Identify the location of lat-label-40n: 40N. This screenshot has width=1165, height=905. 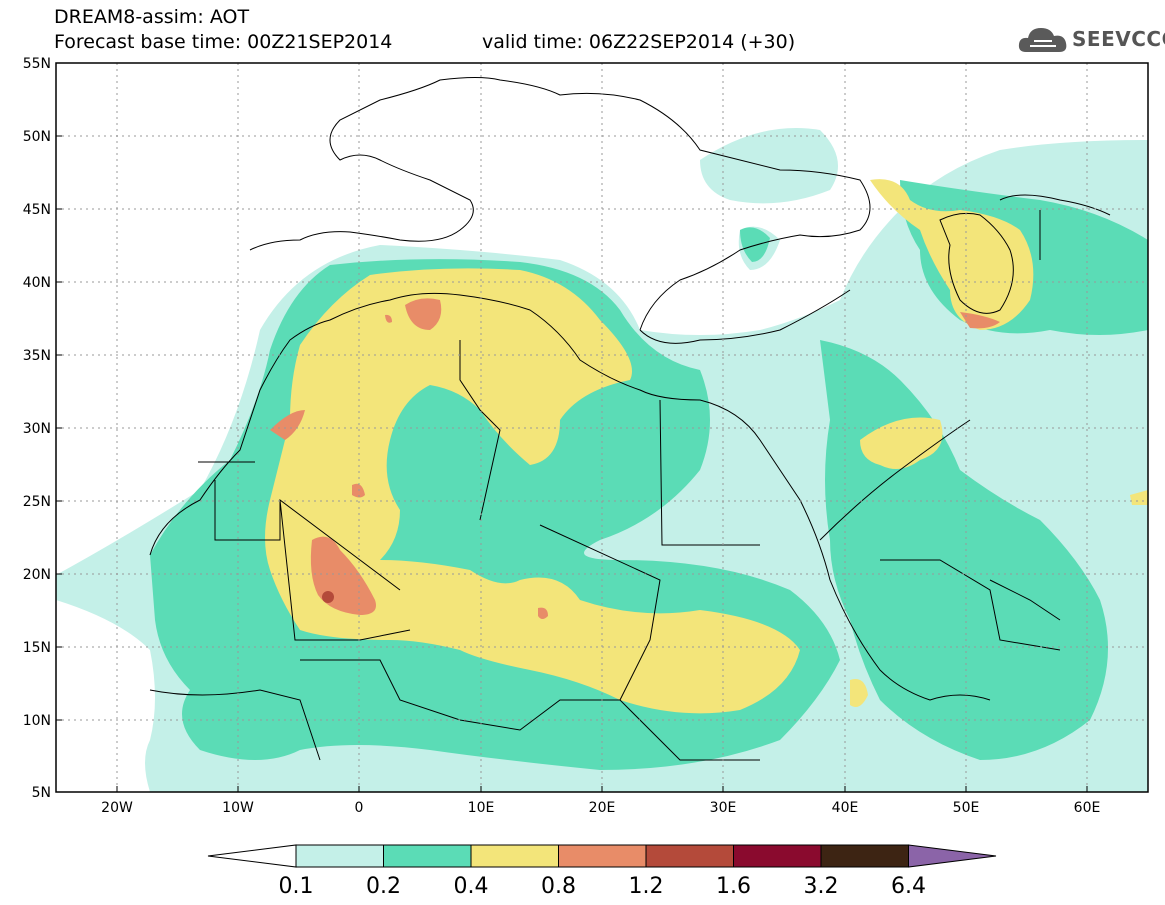
(37, 283).